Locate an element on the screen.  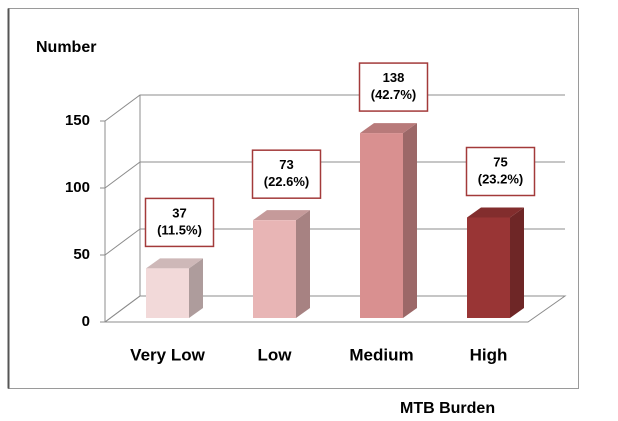
data-label: 138 (42.7%) is located at coordinates (394, 87).